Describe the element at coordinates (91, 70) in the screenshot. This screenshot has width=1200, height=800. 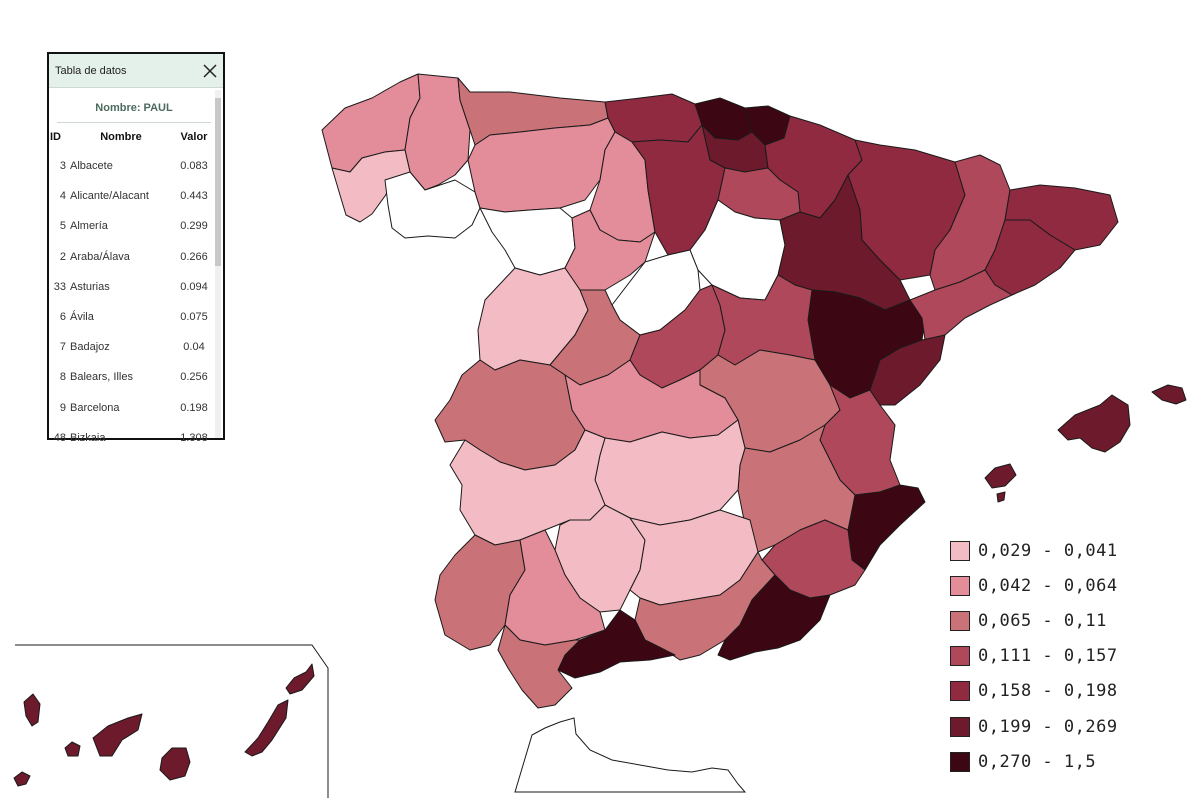
I see `panel-title: Tabla de datos` at that location.